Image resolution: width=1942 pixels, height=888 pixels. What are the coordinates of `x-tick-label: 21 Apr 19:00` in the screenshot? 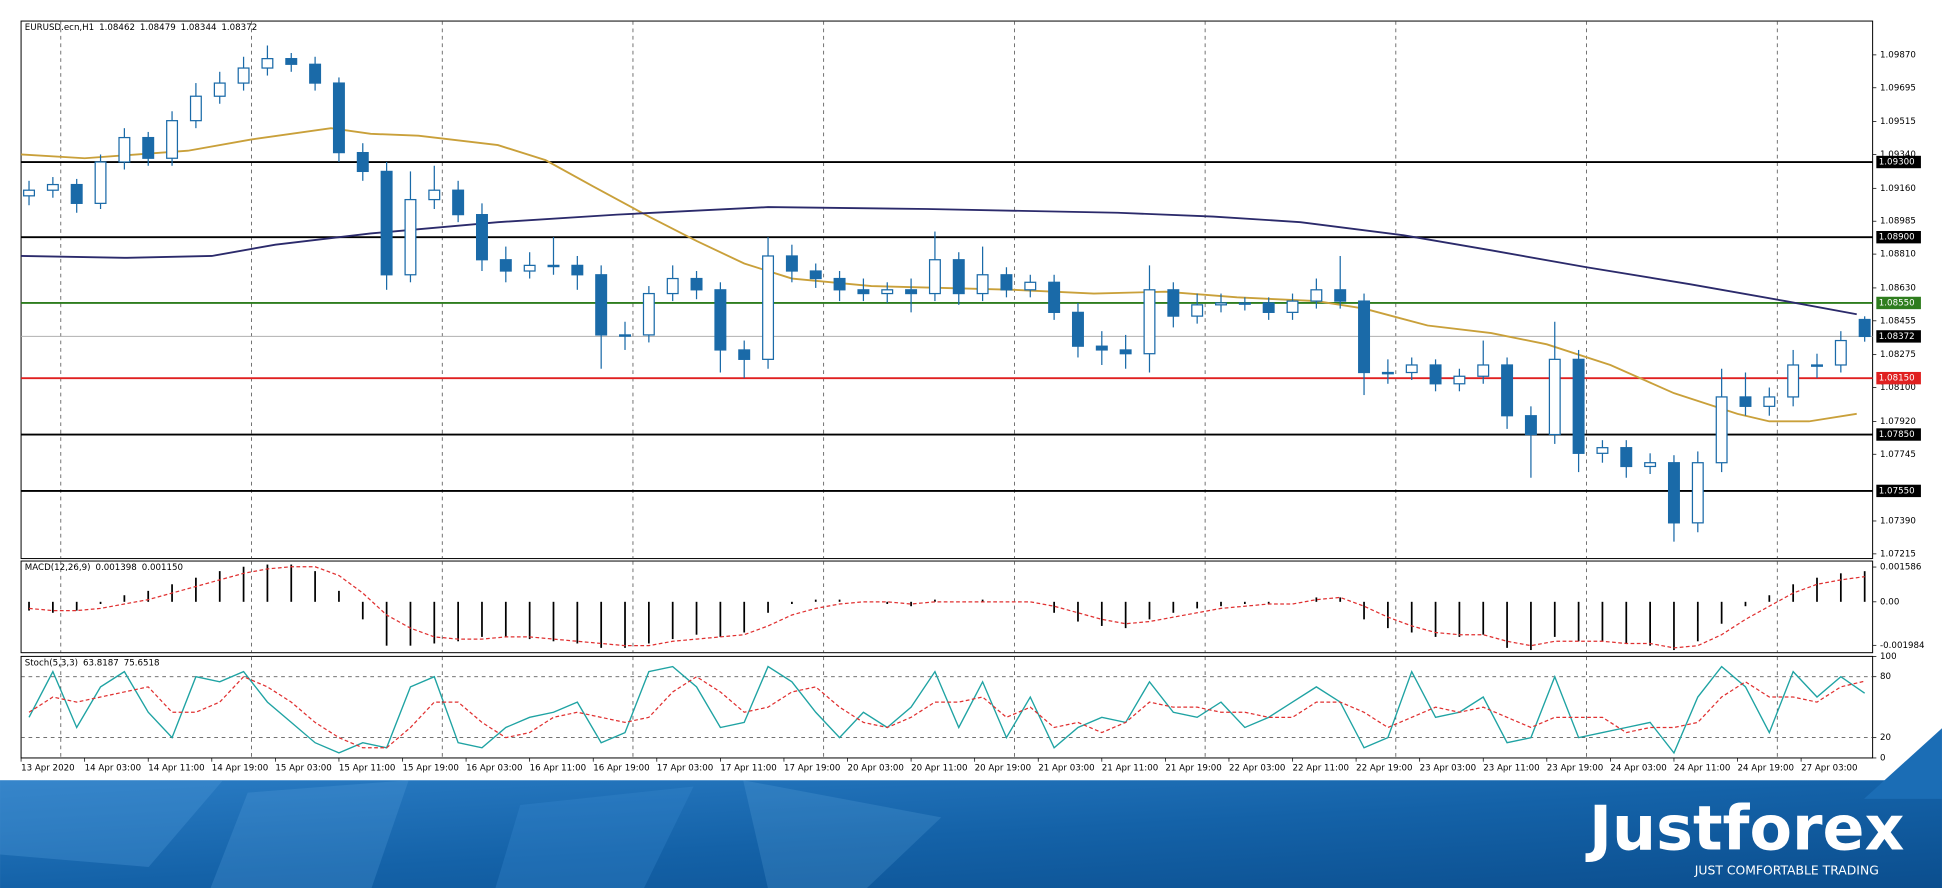 It's located at (1193, 768).